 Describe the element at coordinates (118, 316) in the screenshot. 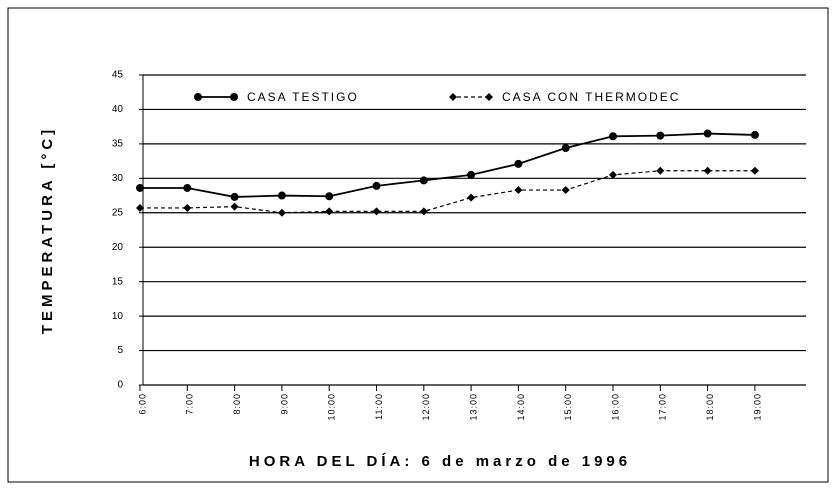

I see `y-tick-label: 10` at that location.